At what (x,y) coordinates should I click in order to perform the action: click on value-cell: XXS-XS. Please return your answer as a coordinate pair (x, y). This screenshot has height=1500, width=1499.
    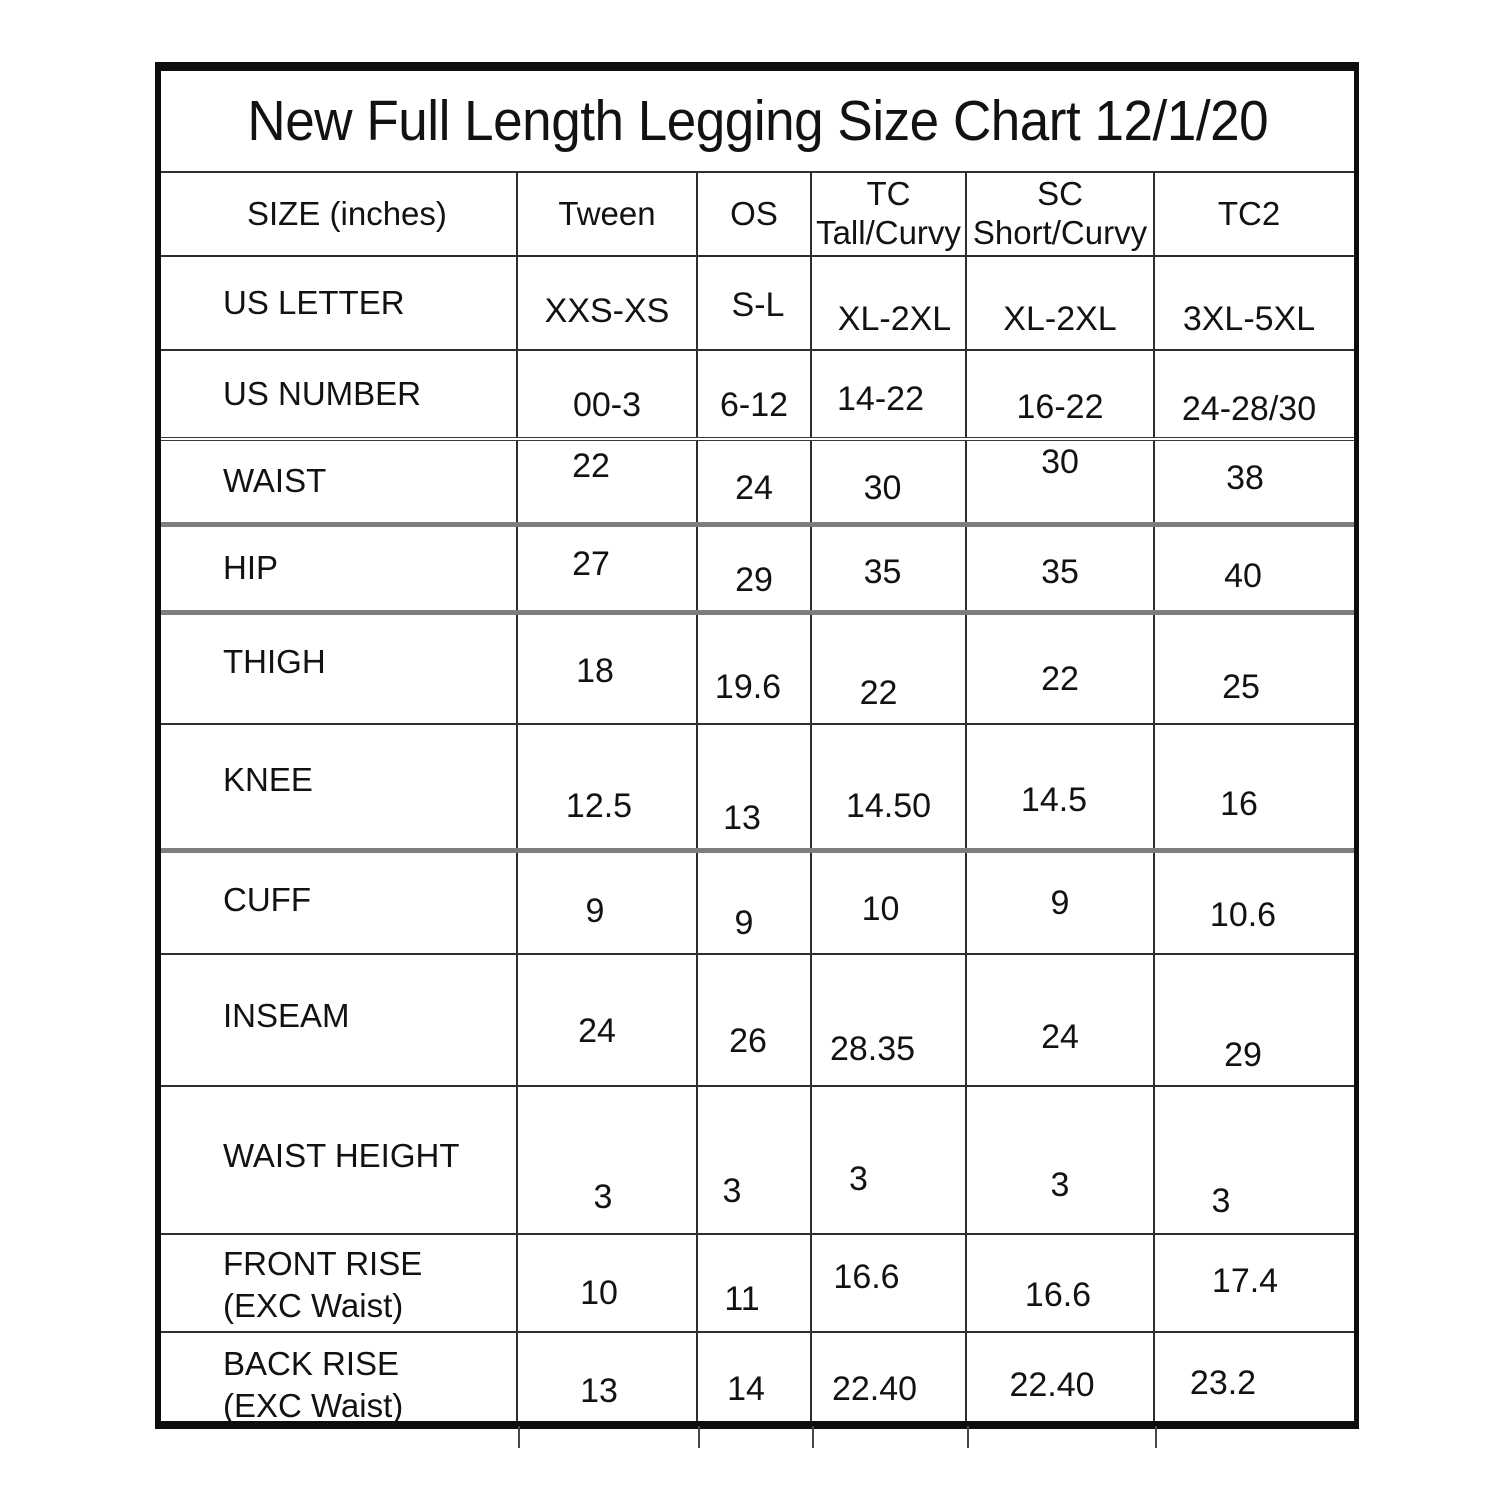
    Looking at the image, I should click on (608, 303).